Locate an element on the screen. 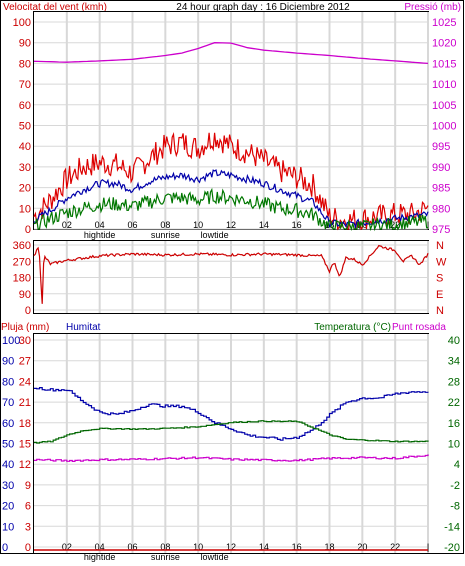 Image resolution: width=465 pixels, height=566 pixels. wind-speed-tick-label: 0 is located at coordinates (28, 230).